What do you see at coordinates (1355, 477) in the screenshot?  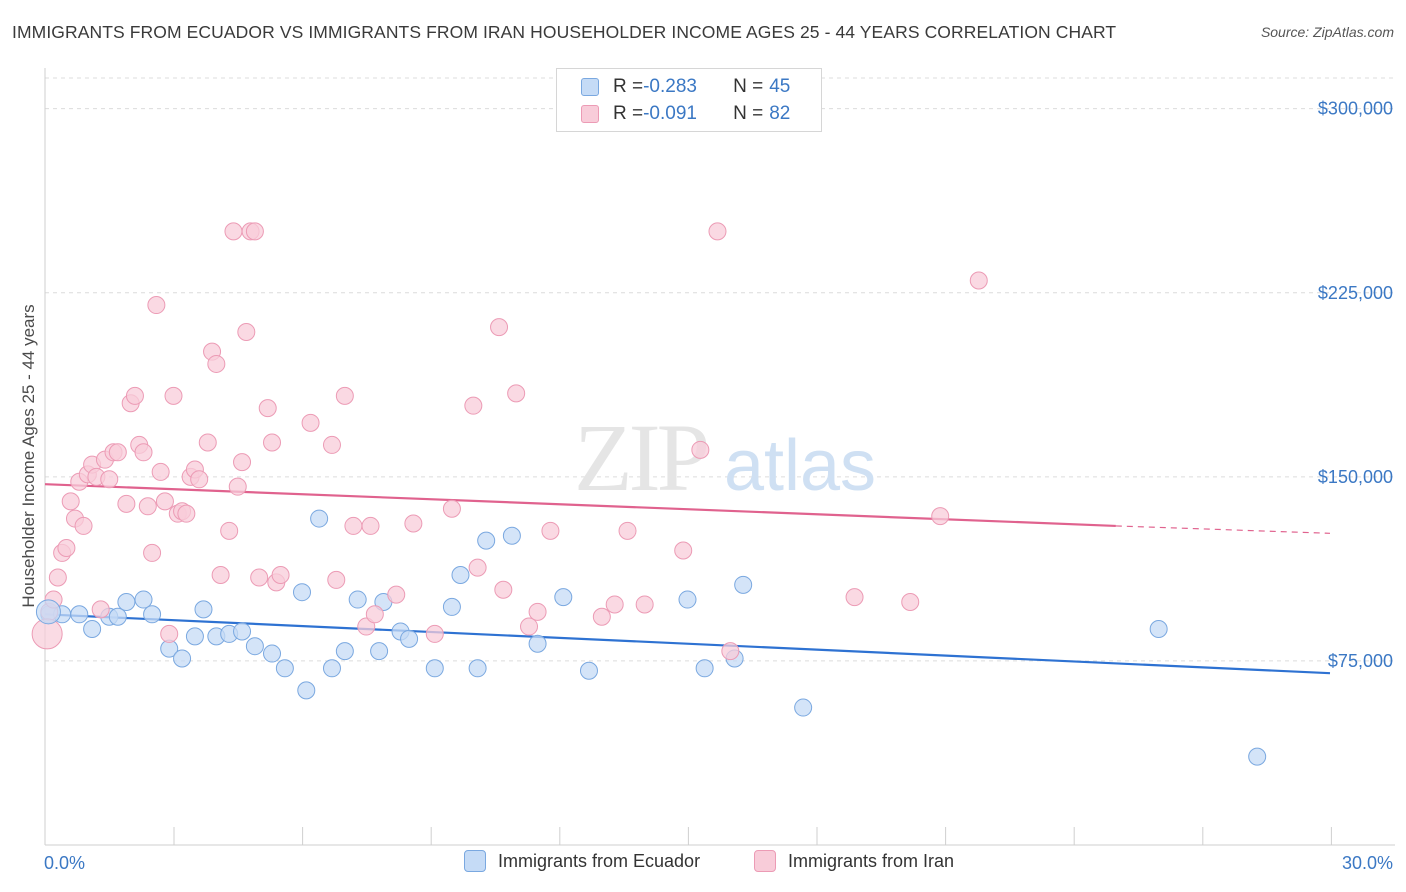 I see `y-tick-label: $150,000` at bounding box center [1355, 477].